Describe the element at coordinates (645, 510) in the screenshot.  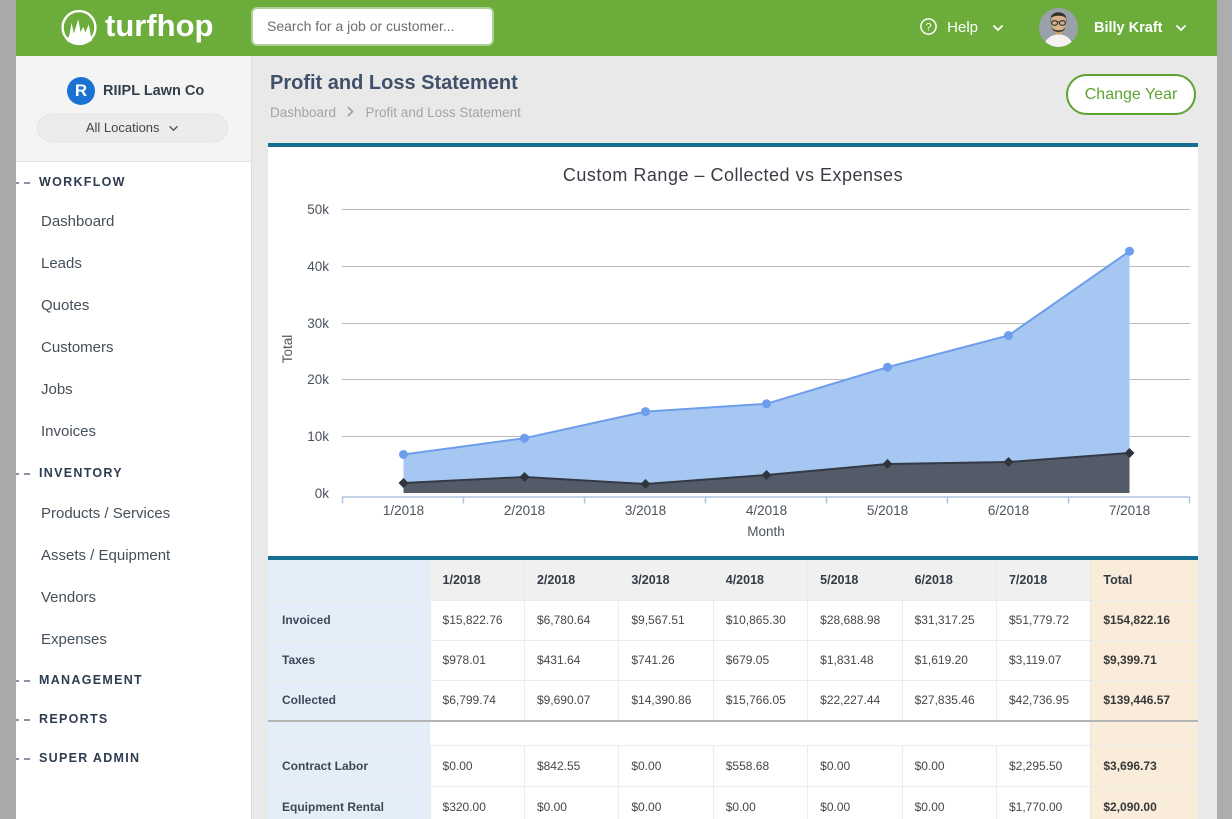
I see `svg-text: 3/2018` at that location.